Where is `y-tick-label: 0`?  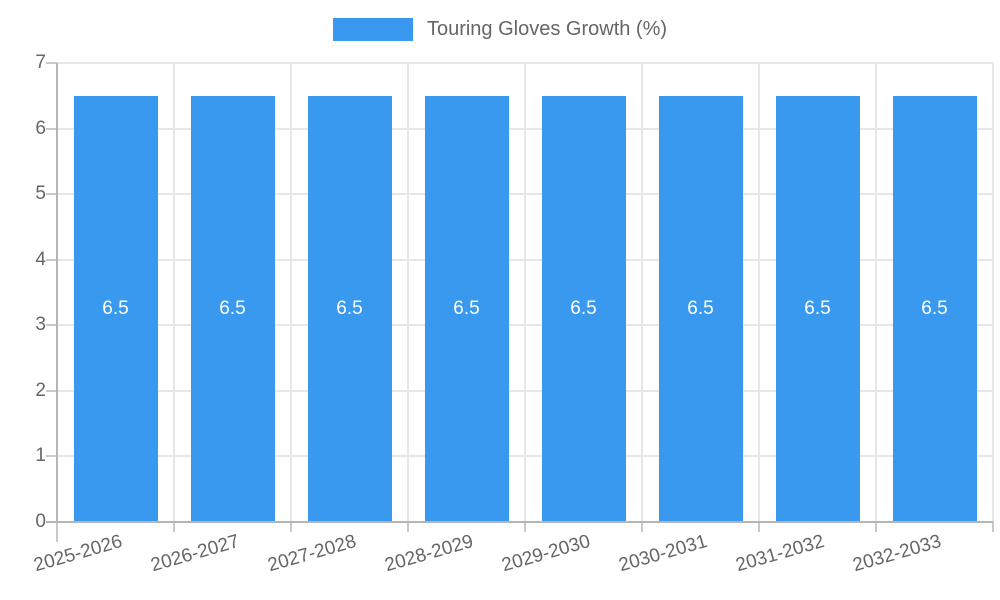
y-tick-label: 0 is located at coordinates (40, 521).